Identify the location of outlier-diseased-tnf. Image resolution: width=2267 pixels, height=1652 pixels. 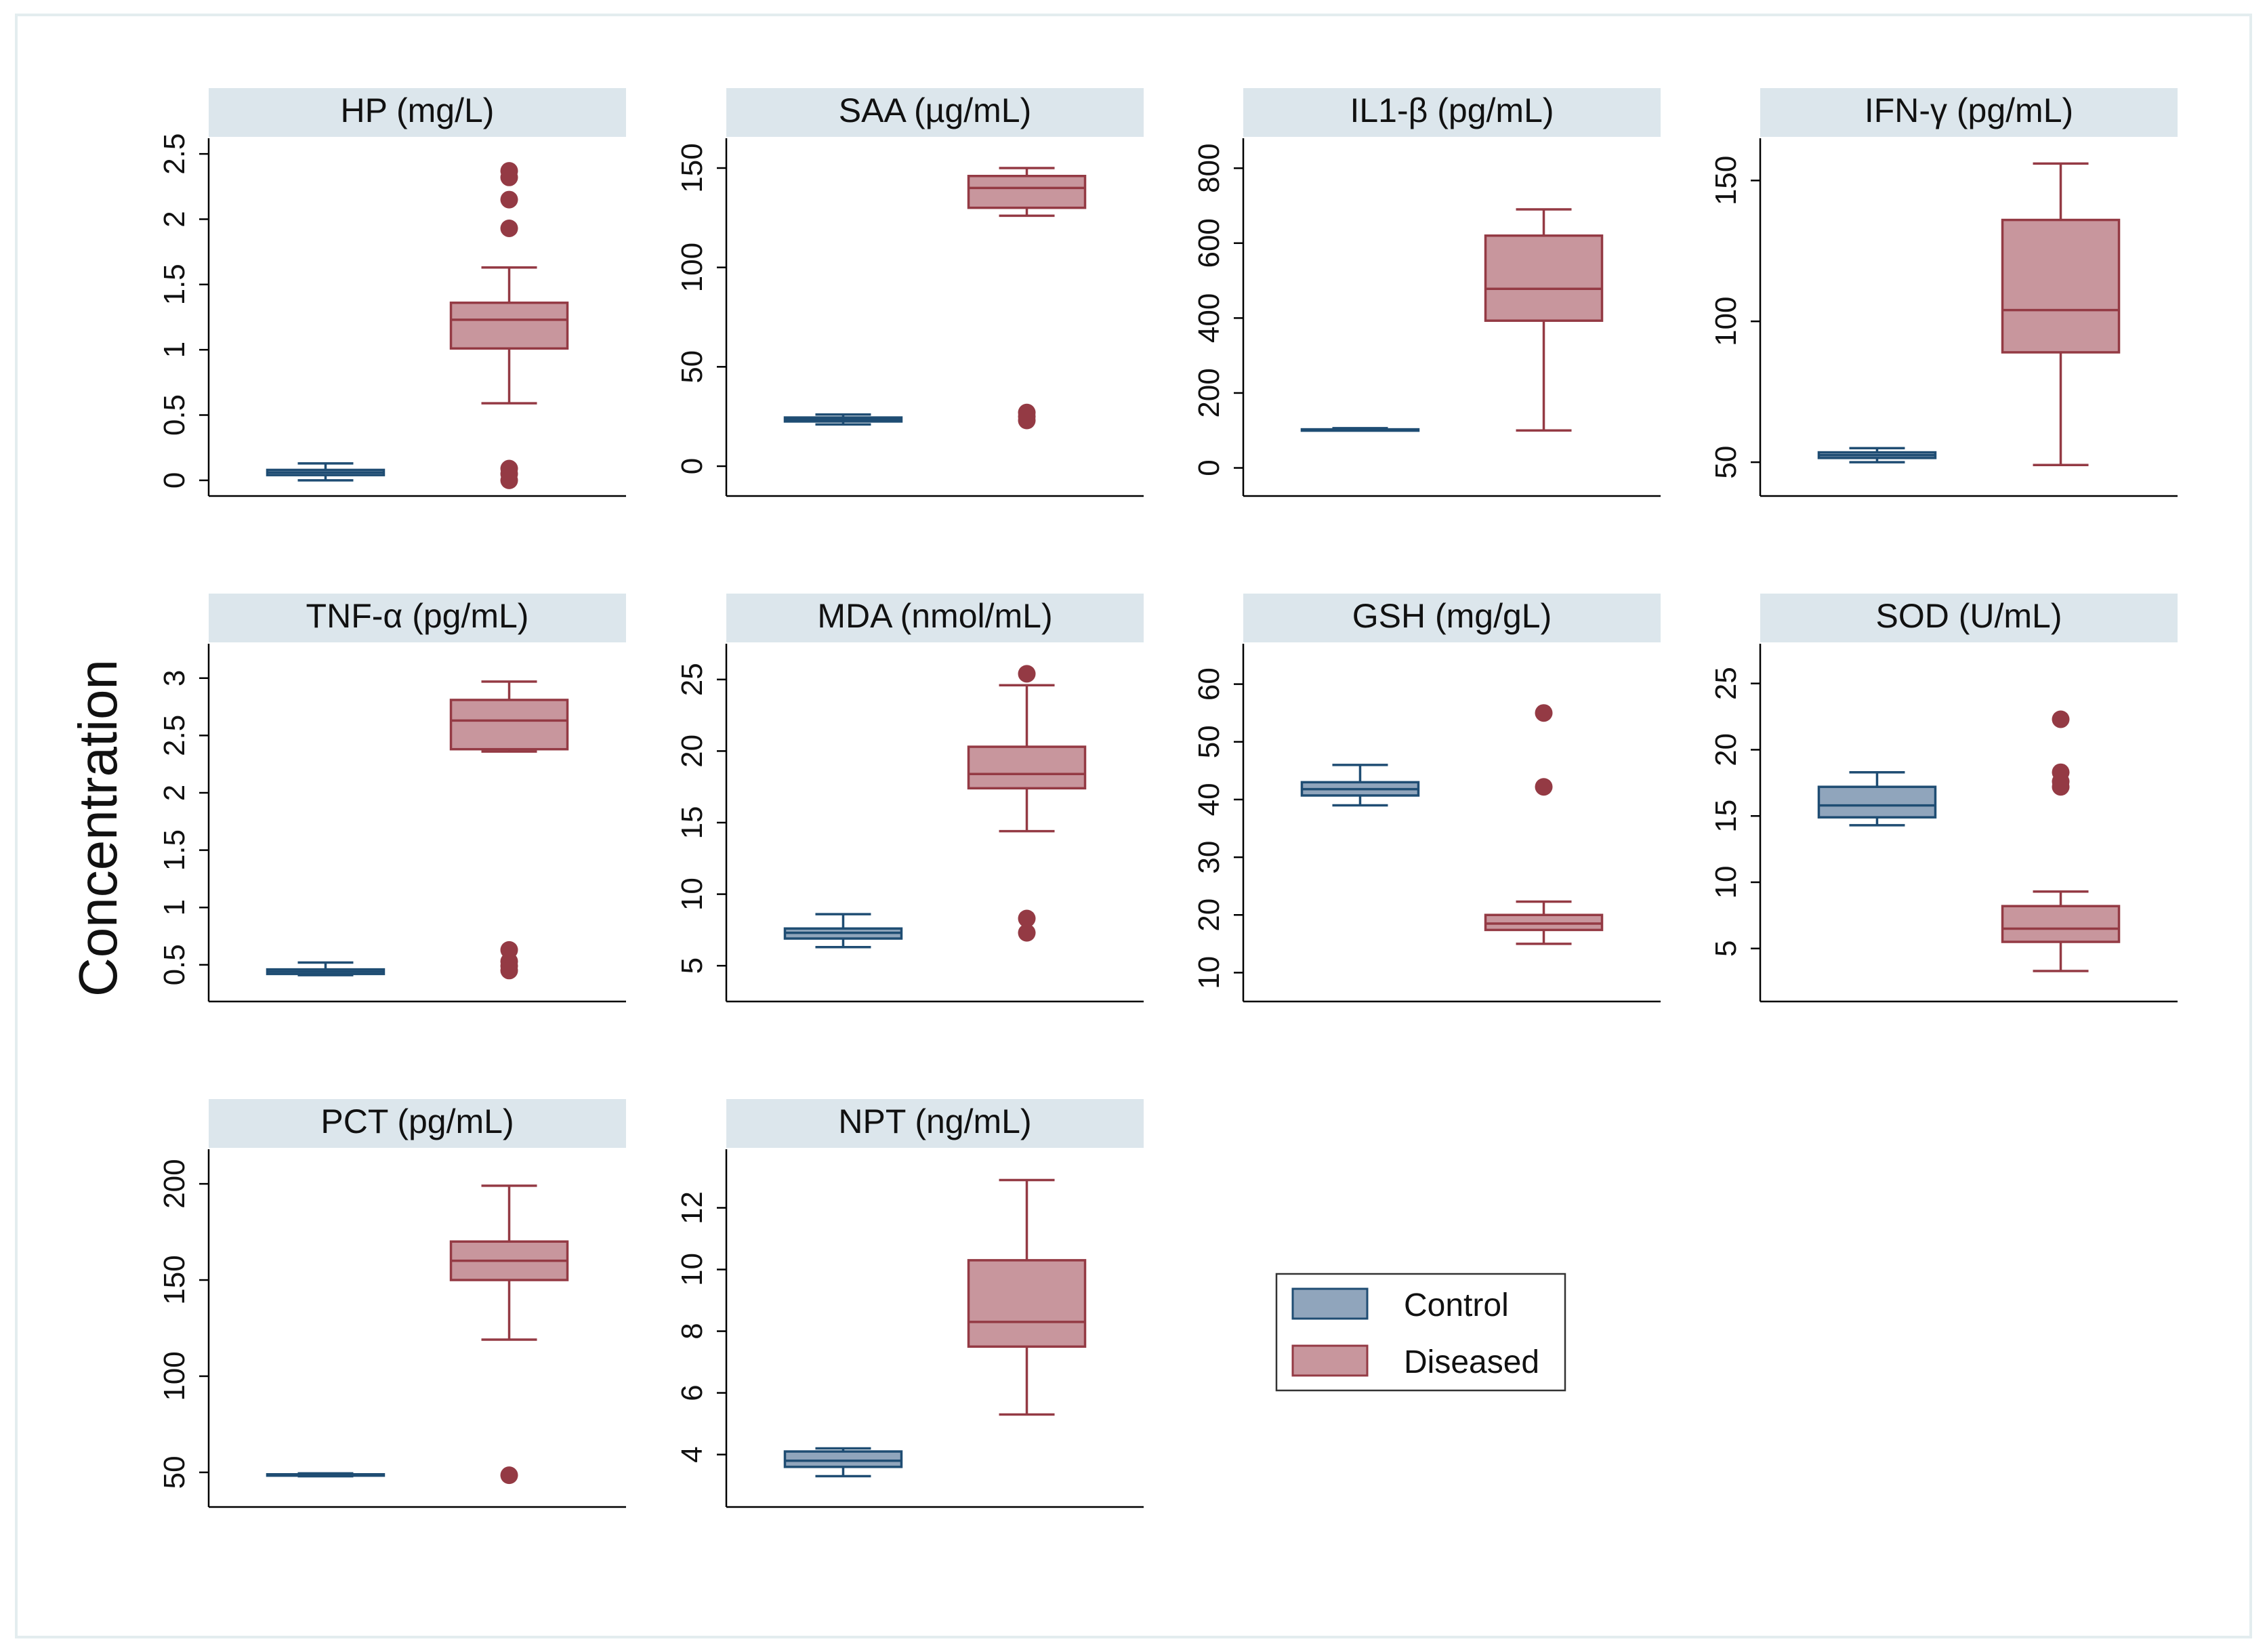
(509, 971).